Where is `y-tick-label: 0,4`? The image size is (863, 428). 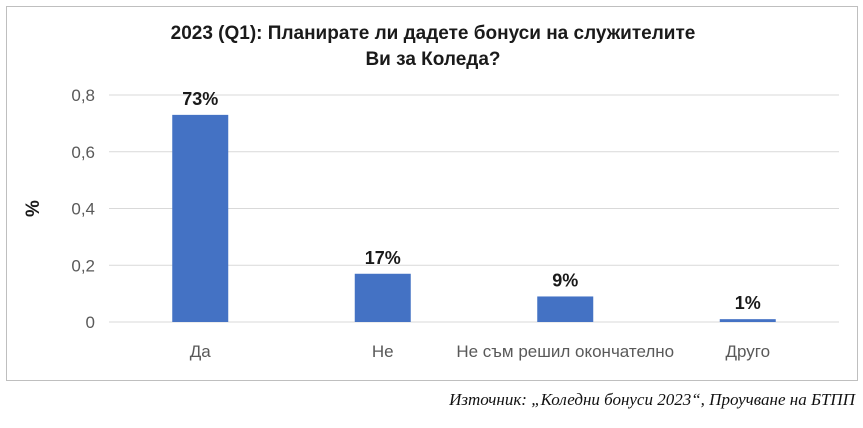 y-tick-label: 0,4 is located at coordinates (83, 209).